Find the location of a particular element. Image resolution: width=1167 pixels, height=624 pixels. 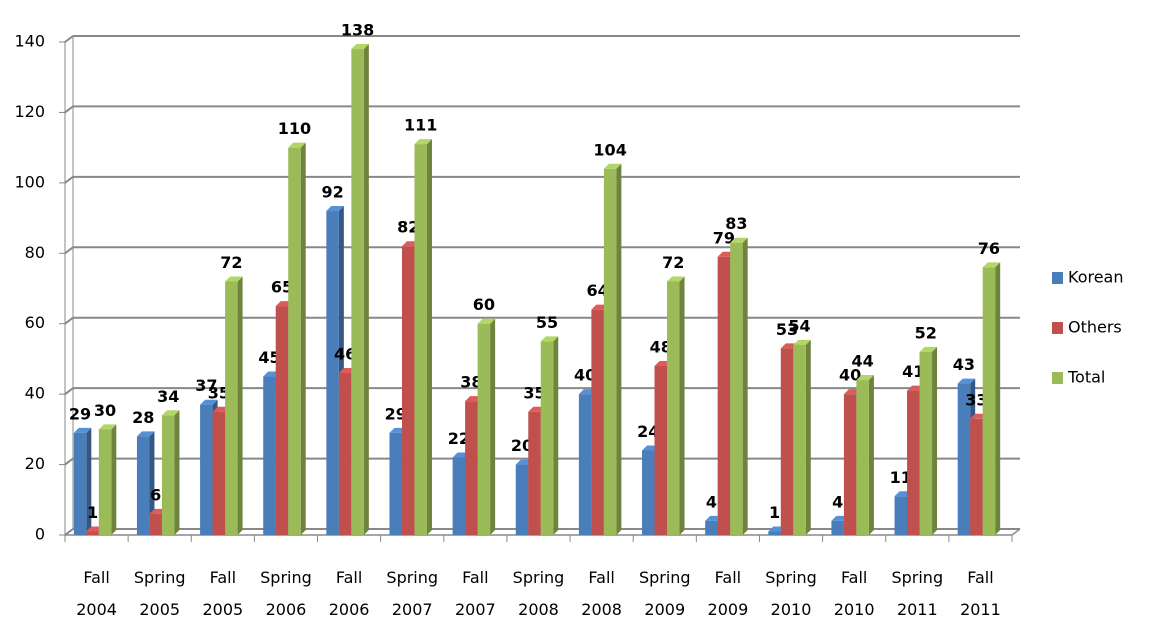

value-label: 34 is located at coordinates (168, 396).